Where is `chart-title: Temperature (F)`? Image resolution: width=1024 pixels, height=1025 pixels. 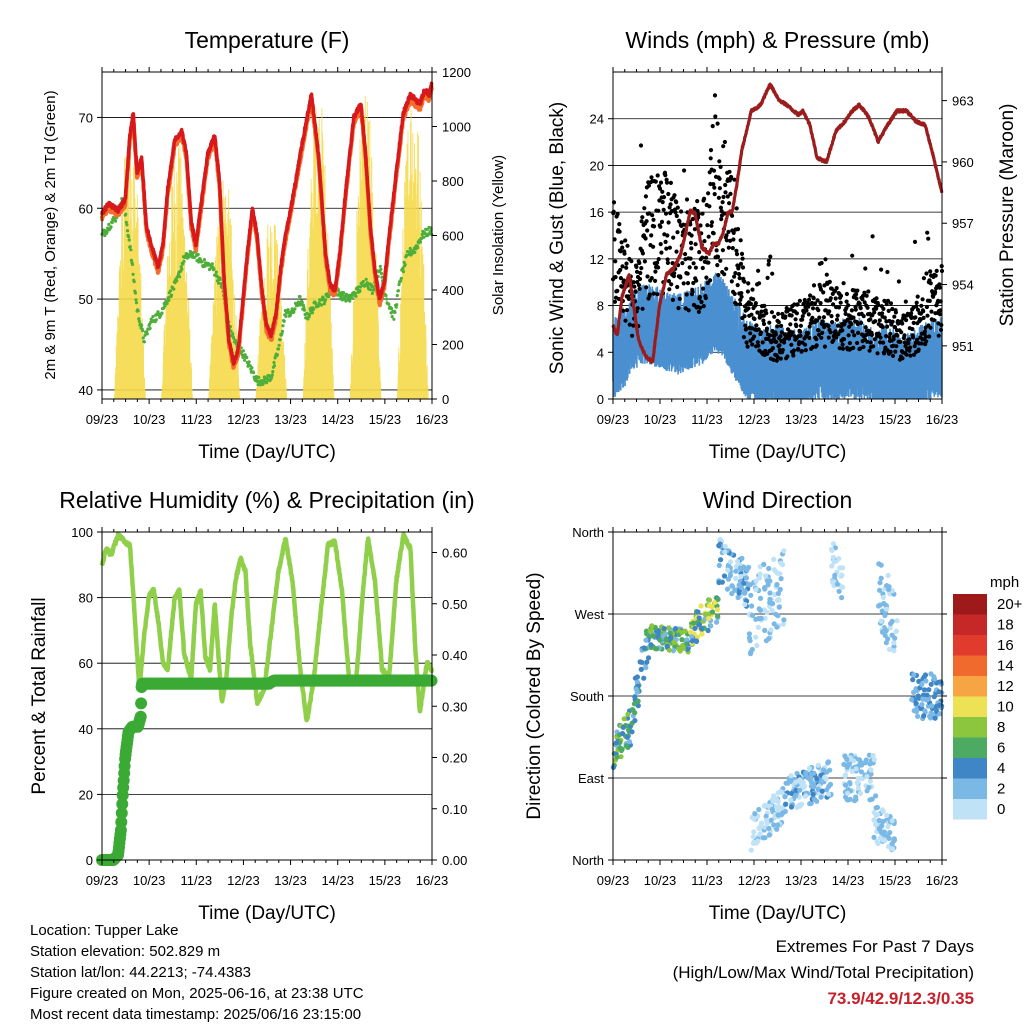 chart-title: Temperature (F) is located at coordinates (267, 40).